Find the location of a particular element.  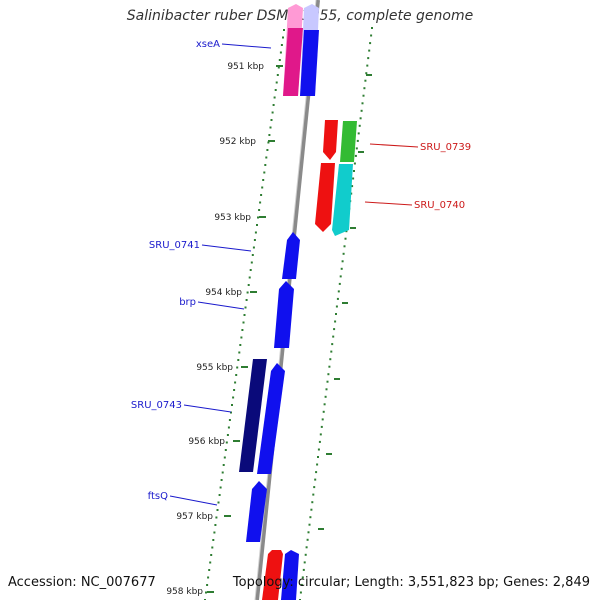

label-SRU_0739: SRU_0739 is located at coordinates (420, 147).